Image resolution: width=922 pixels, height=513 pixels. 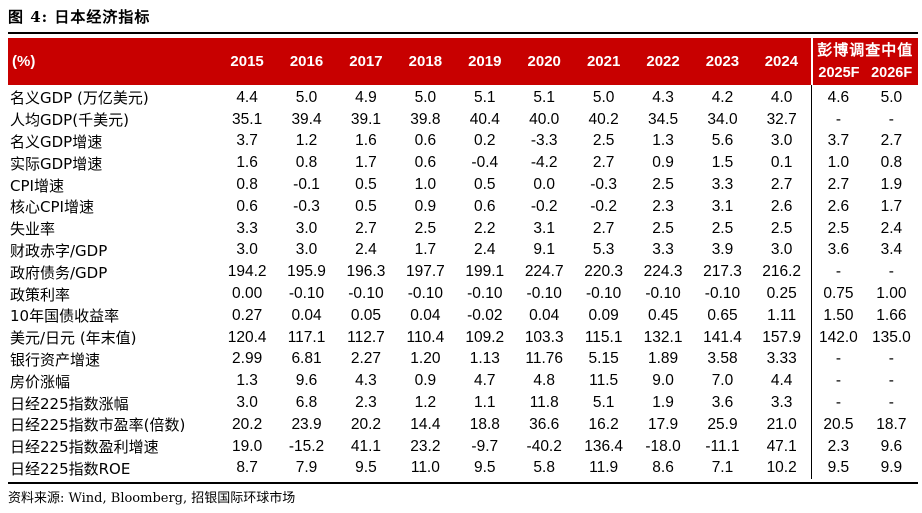 What do you see at coordinates (891, 424) in the screenshot?
I see `forecast-cell: 18.7` at bounding box center [891, 424].